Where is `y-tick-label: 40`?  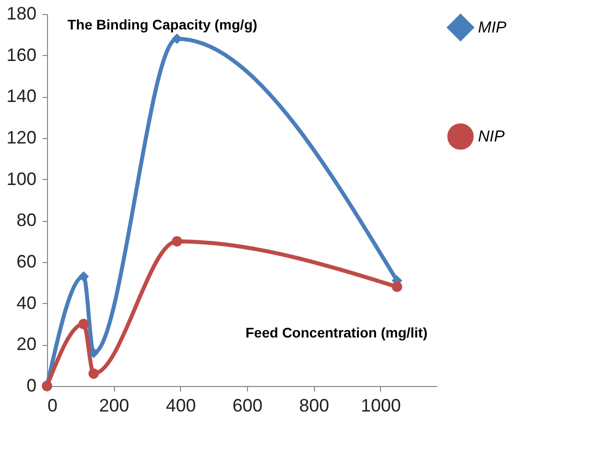 y-tick-label: 40 is located at coordinates (26, 302).